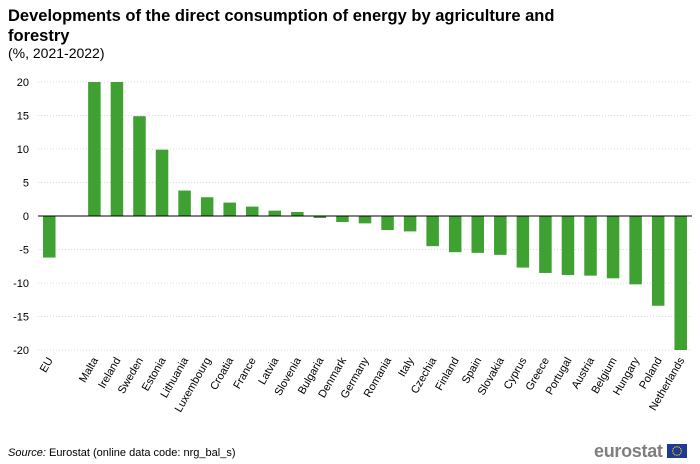  Describe the element at coordinates (27, 453) in the screenshot. I see `source-label: Source:` at that location.